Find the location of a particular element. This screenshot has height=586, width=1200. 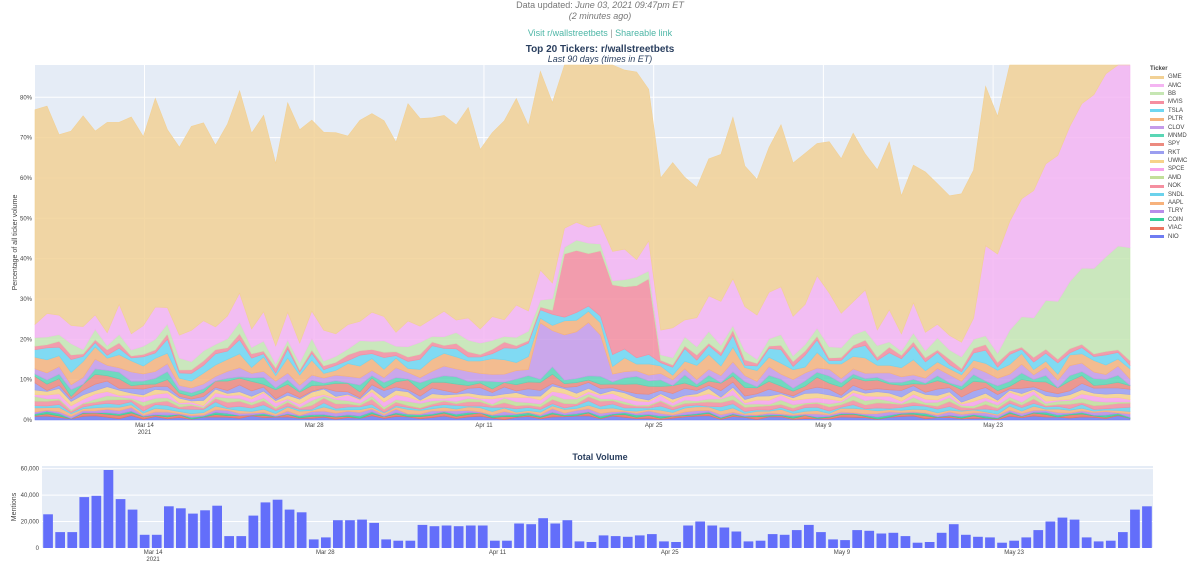

legend-item-mvis: MVIS is located at coordinates (1168, 102).